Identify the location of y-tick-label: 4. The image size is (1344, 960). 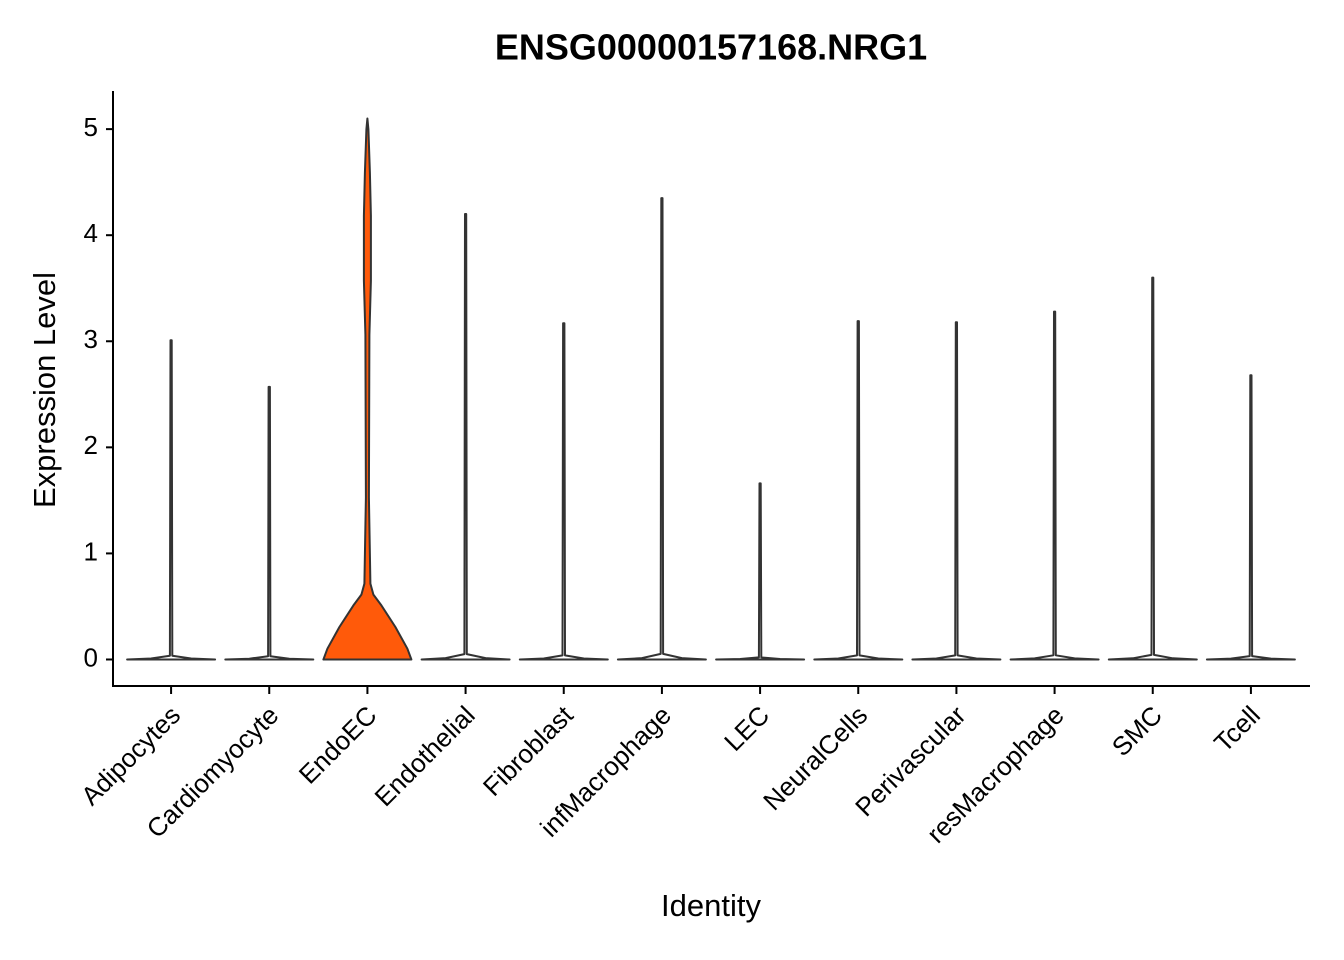
(91, 233).